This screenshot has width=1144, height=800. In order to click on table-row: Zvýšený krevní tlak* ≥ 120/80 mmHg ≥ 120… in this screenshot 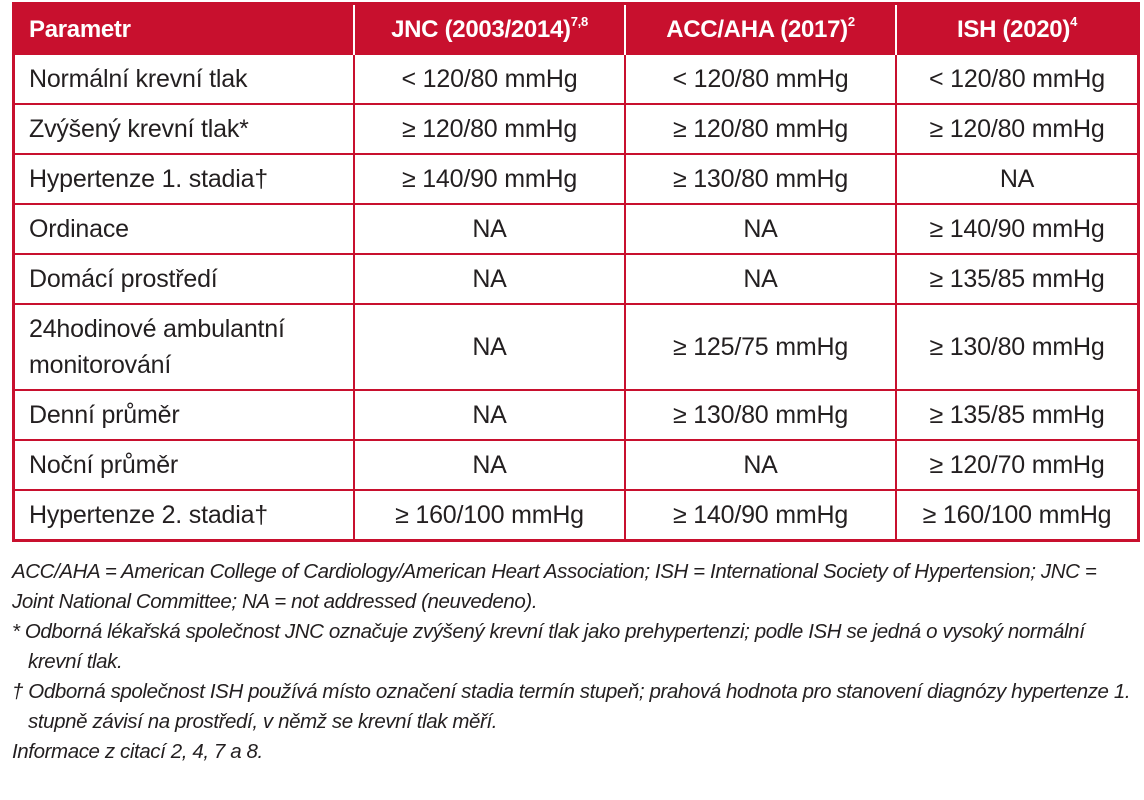, I will do `click(576, 128)`.